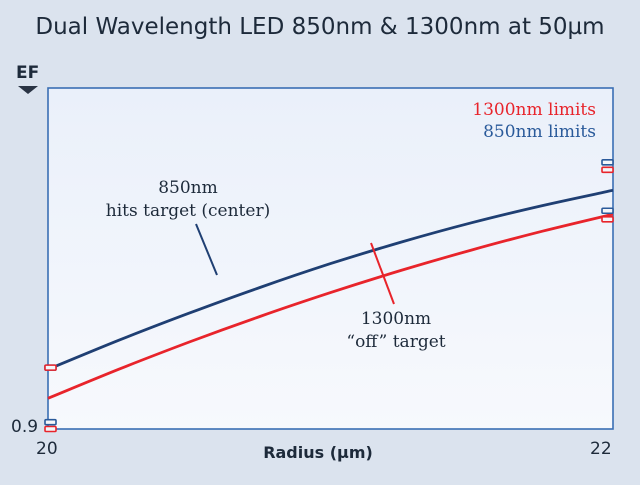 The image size is (640, 485). What do you see at coordinates (395, 342) in the screenshot?
I see `annotation-1300nm-line2: “off” target` at bounding box center [395, 342].